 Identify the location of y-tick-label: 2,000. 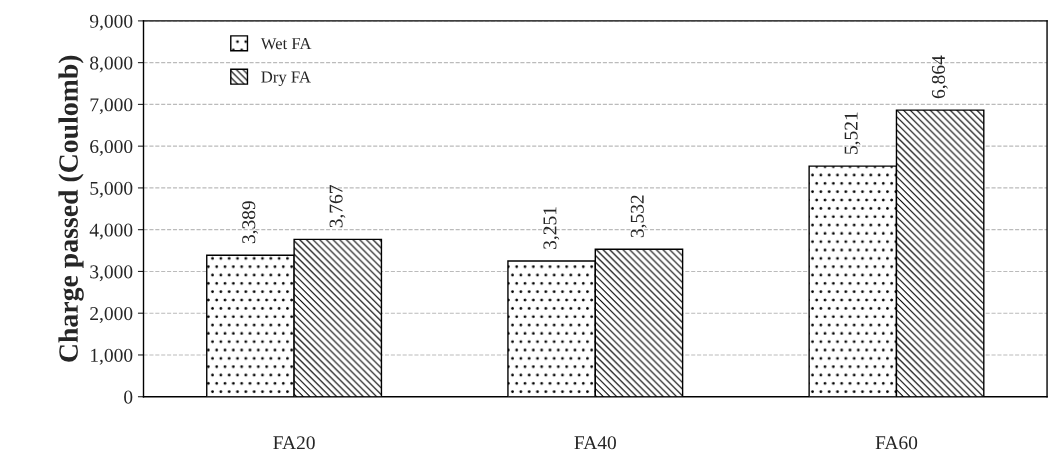
(111, 315).